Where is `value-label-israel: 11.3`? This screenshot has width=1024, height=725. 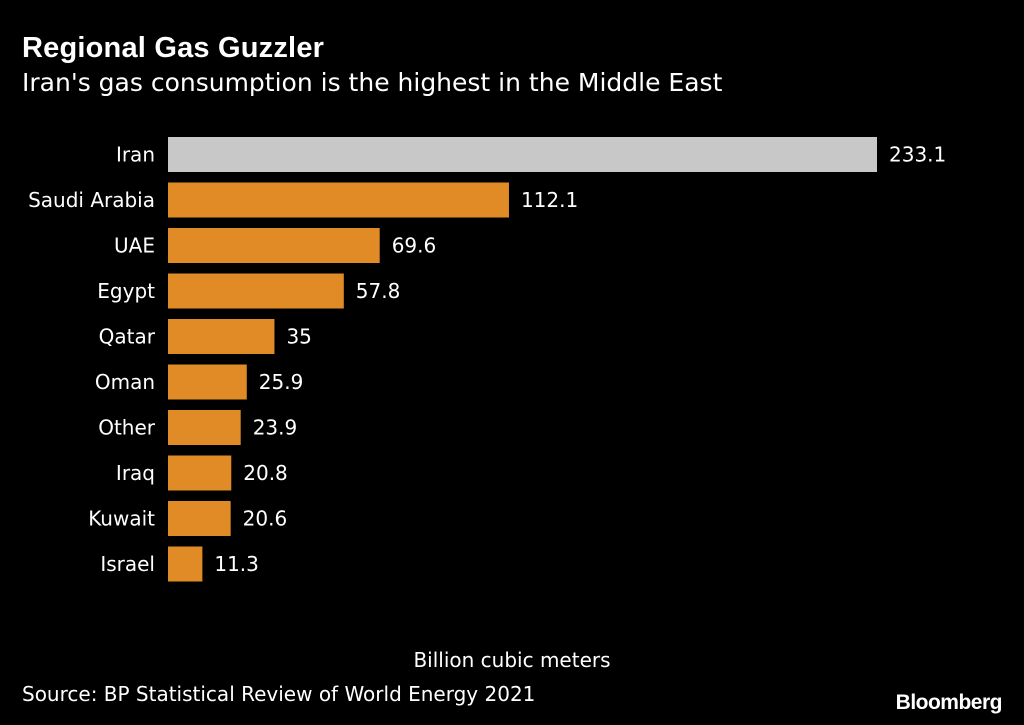
value-label-israel: 11.3 is located at coordinates (236, 564).